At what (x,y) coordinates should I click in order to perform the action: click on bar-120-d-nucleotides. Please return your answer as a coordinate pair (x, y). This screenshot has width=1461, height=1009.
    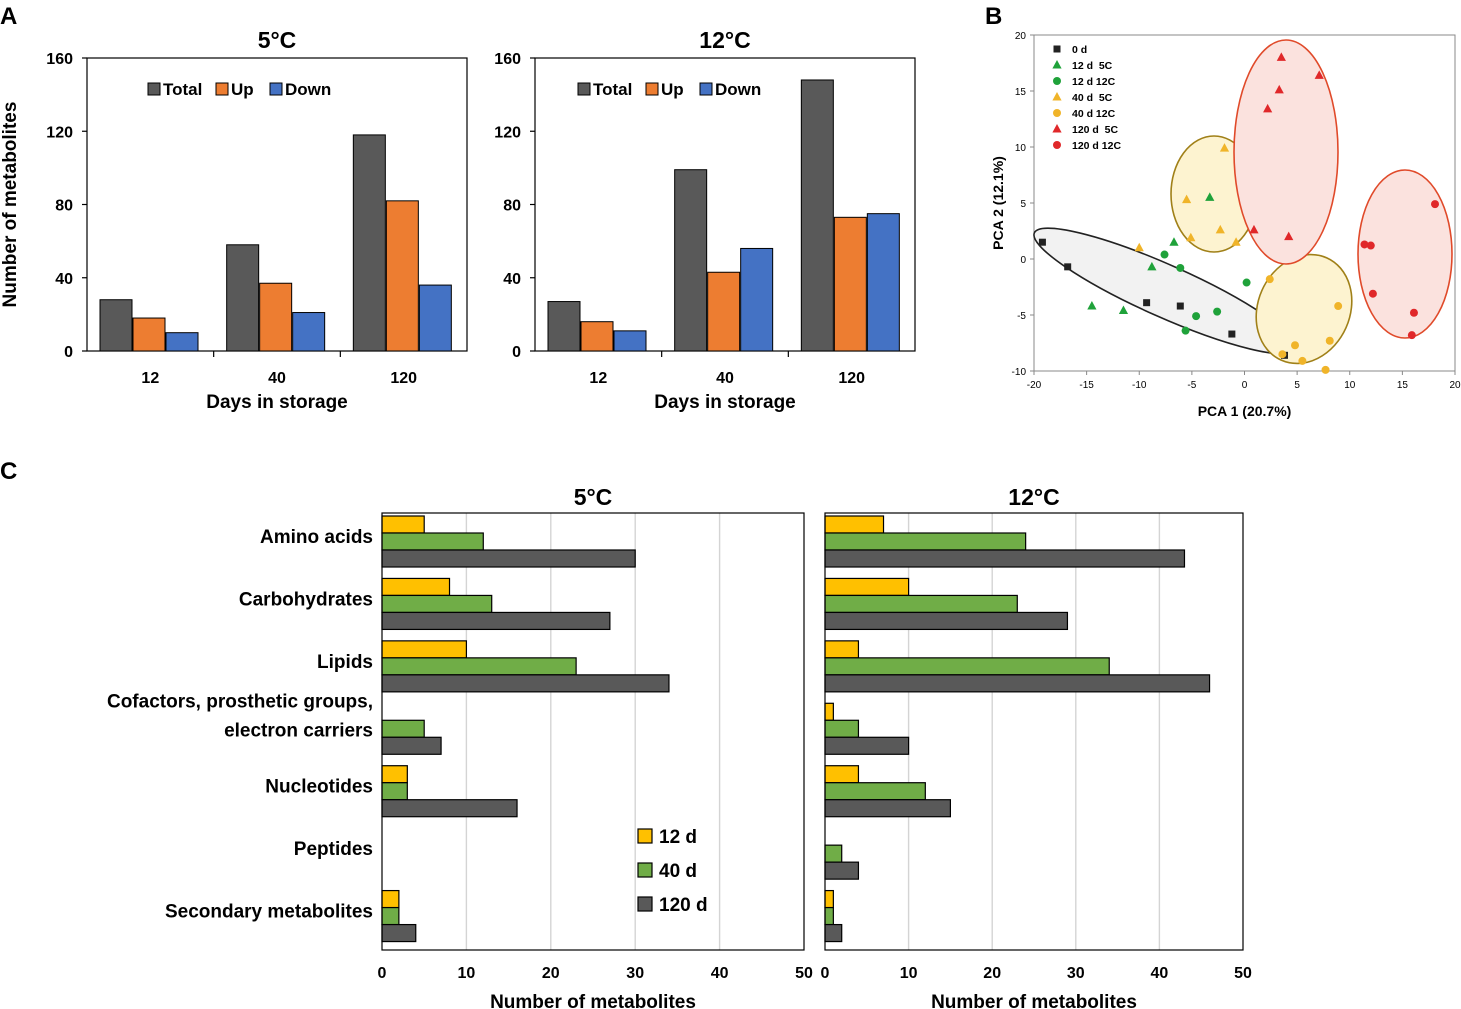
    Looking at the image, I should click on (449, 808).